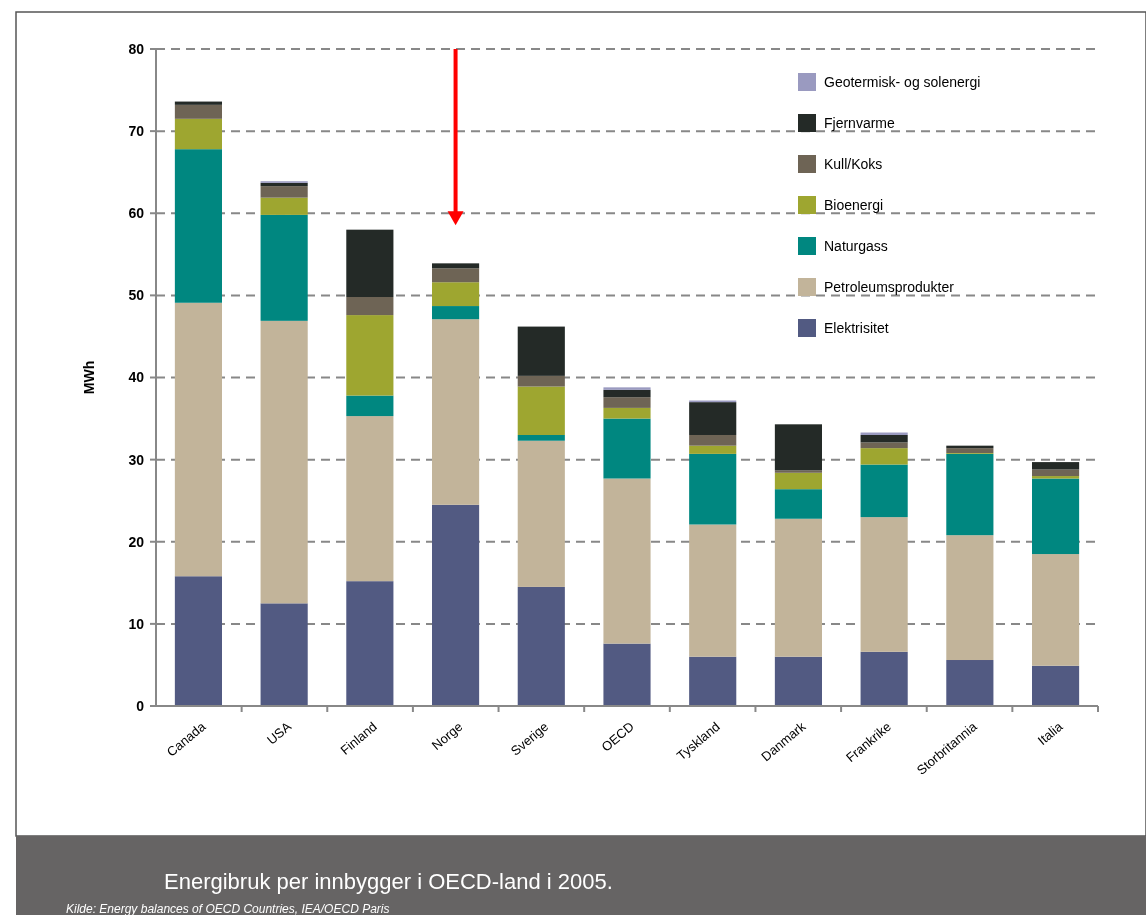 The width and height of the screenshot is (1146, 915). What do you see at coordinates (853, 163) in the screenshot?
I see `legend-label: Kull/Koks` at bounding box center [853, 163].